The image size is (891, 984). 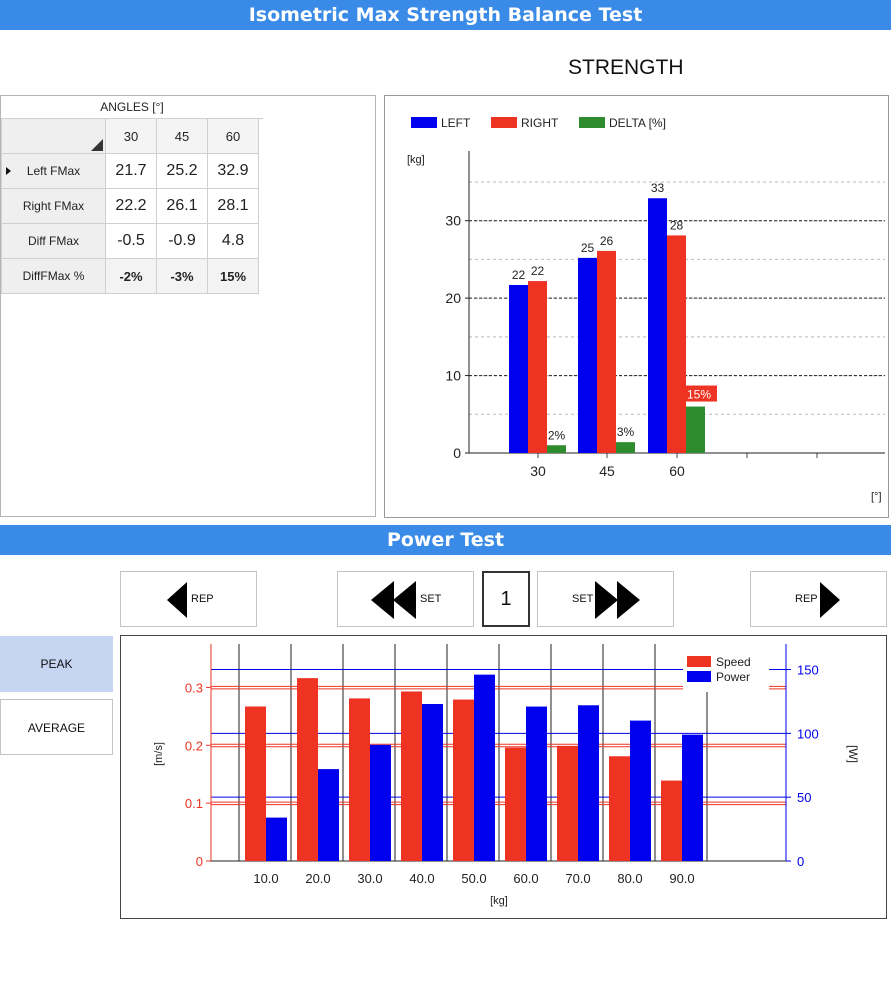 What do you see at coordinates (677, 471) in the screenshot?
I see `x-tick-label: 60` at bounding box center [677, 471].